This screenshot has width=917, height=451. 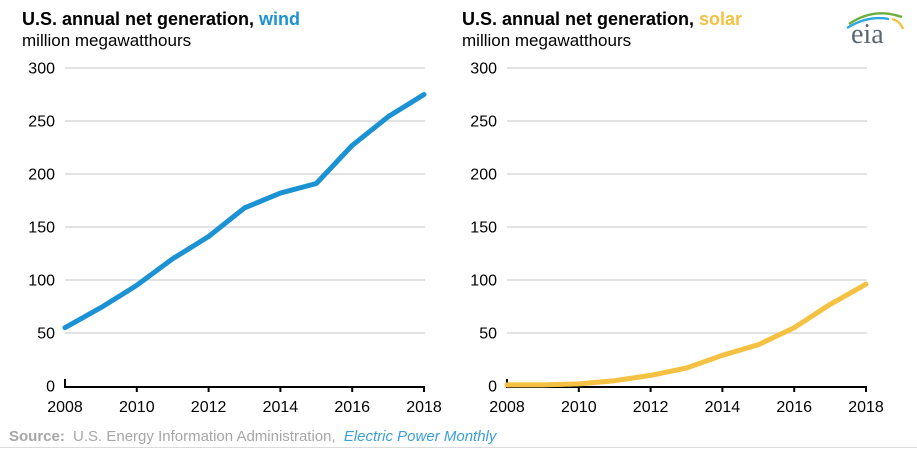 I want to click on source-text: U.S. Energy Information Administration,, so click(x=204, y=436).